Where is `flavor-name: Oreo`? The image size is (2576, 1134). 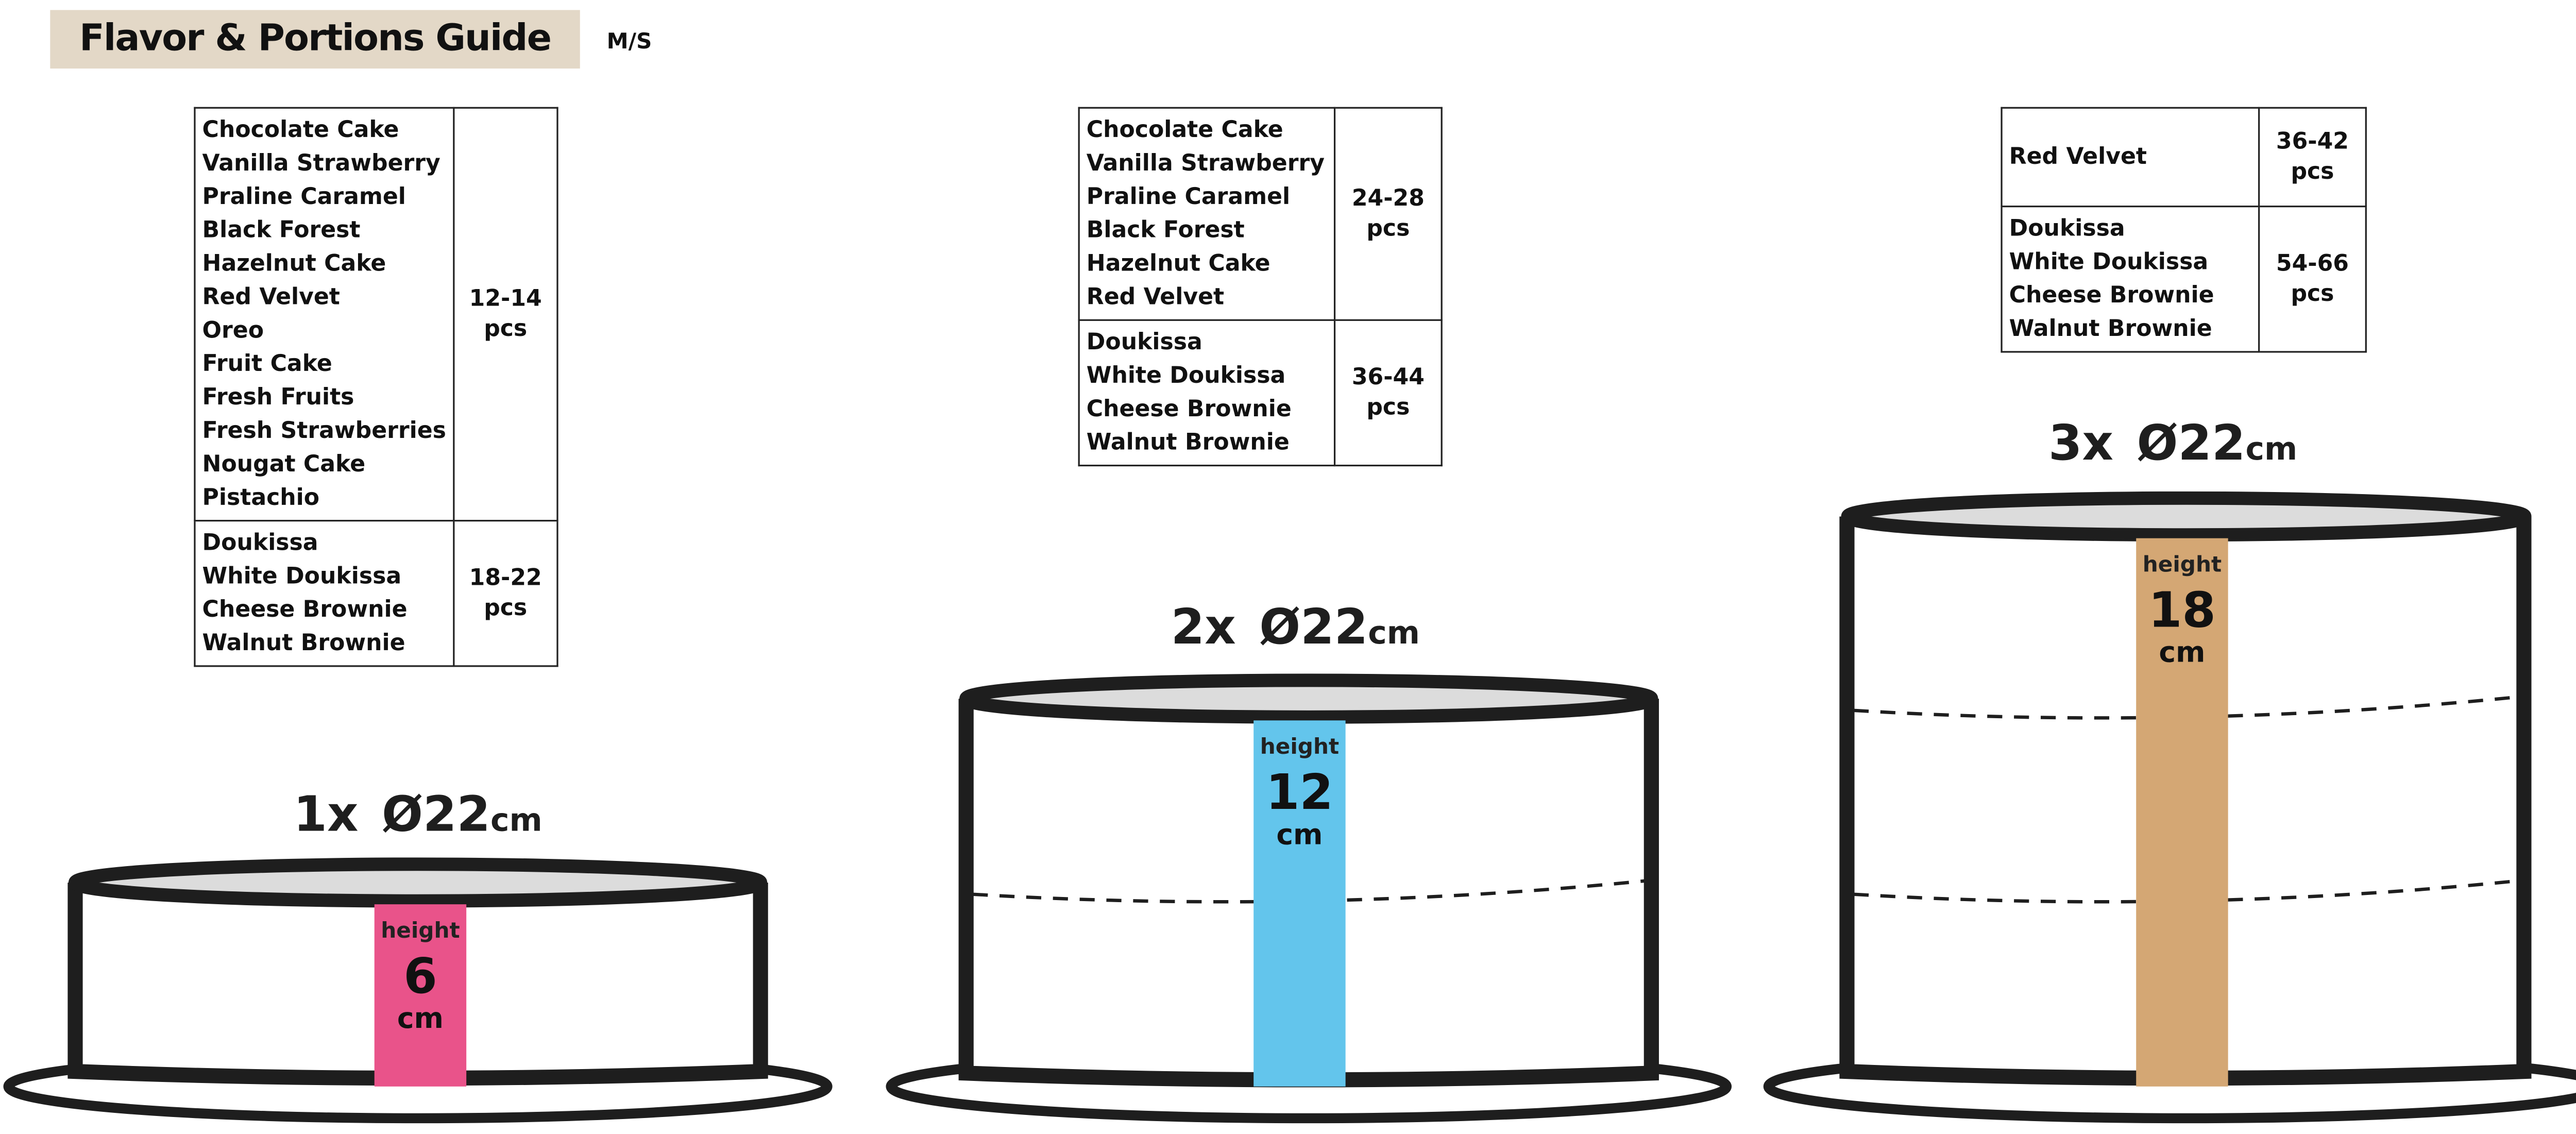
flavor-name: Oreo is located at coordinates (233, 331).